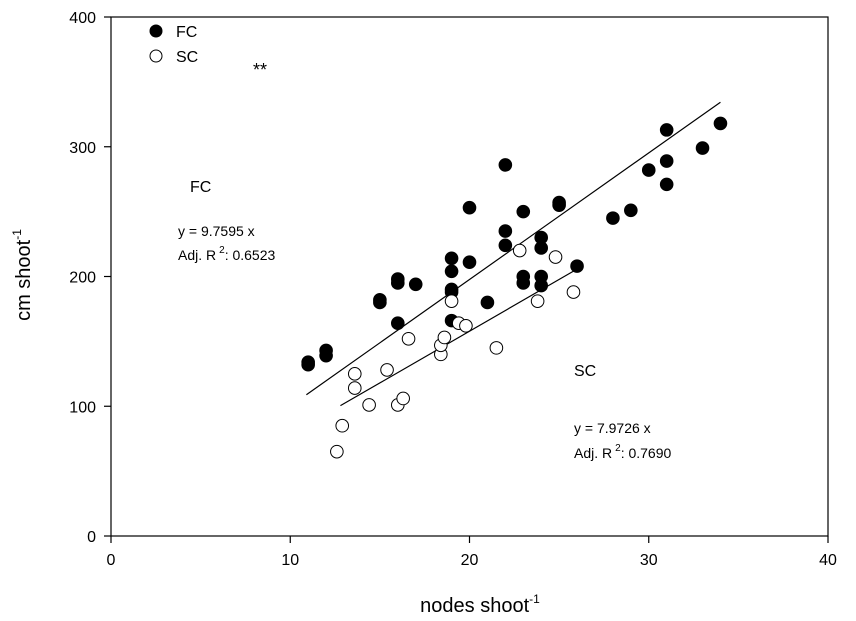  I want to click on fc-fit-r2-sup: 2, so click(222, 250).